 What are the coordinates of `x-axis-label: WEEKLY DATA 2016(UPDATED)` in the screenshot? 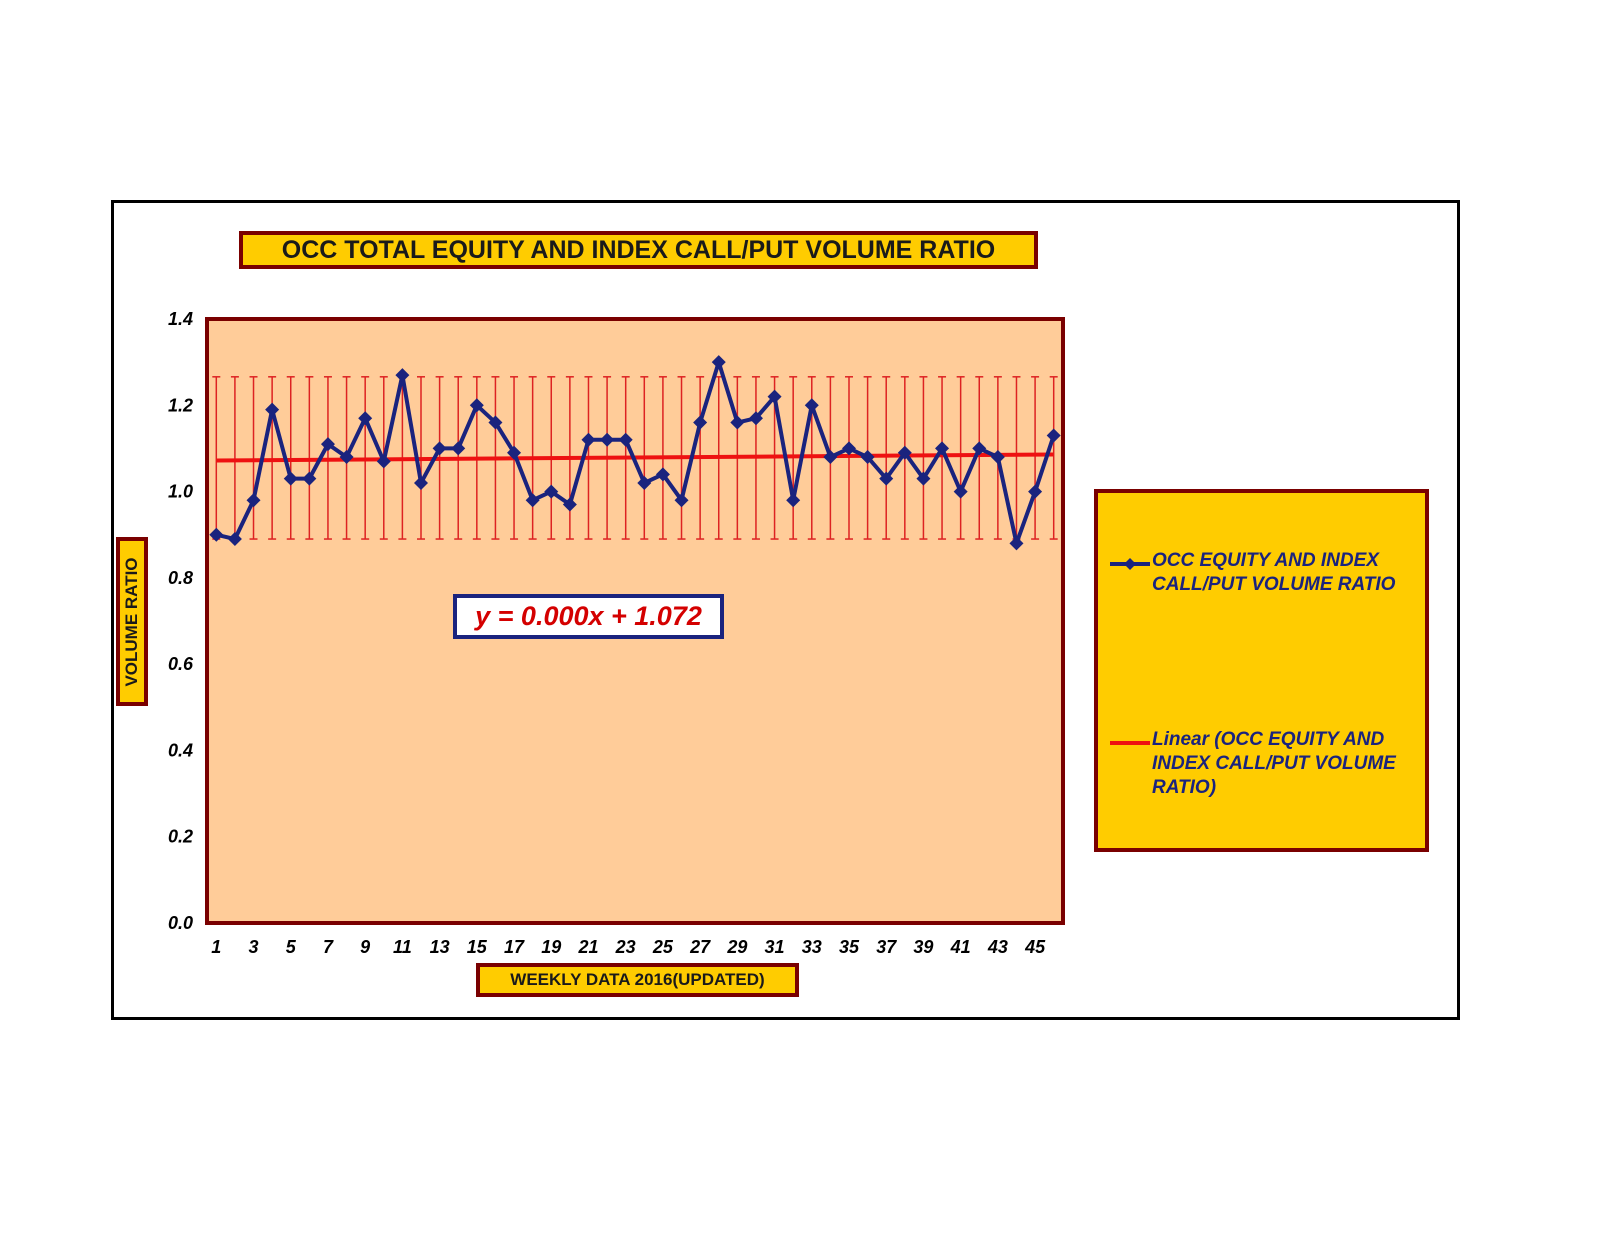 It's located at (637, 980).